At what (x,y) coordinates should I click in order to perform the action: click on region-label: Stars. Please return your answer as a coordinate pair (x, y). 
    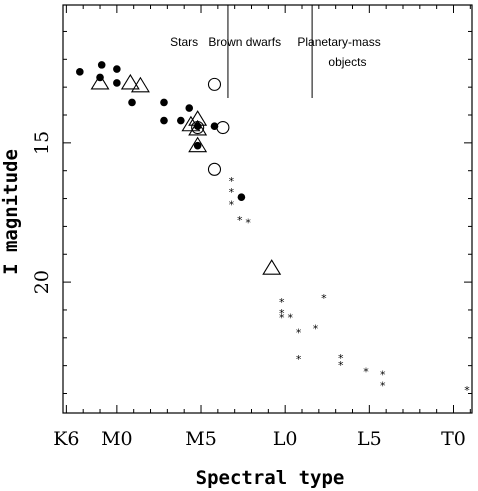
    Looking at the image, I should click on (184, 42).